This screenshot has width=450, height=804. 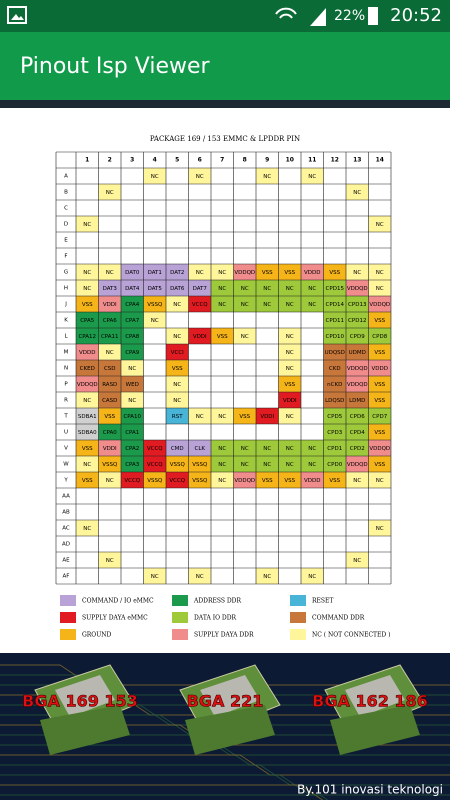 What do you see at coordinates (109, 385) in the screenshot?
I see `pin-name: RASD` at bounding box center [109, 385].